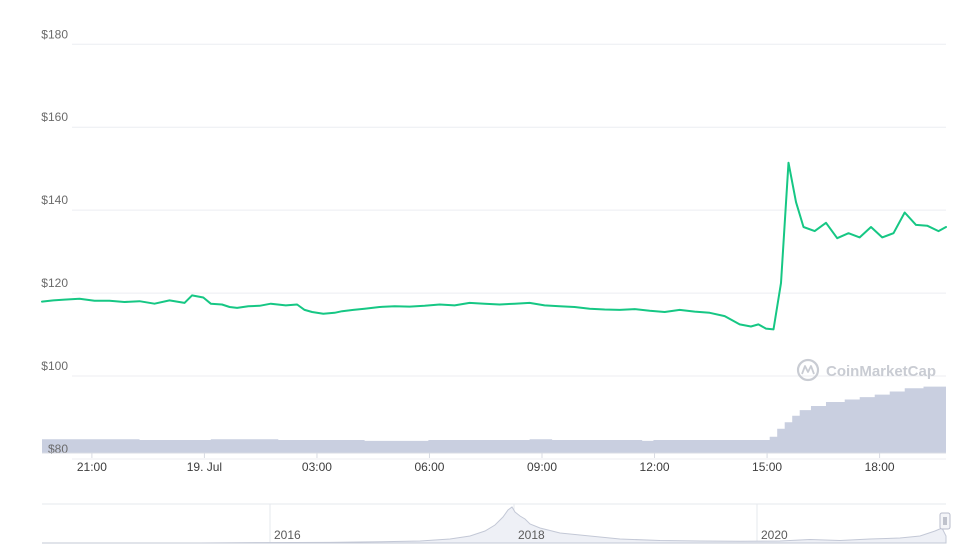 Image resolution: width=967 pixels, height=560 pixels. Describe the element at coordinates (54, 241) in the screenshot. I see `y-axis-labels: $80 $100 $120 $140 $160 $180` at that location.